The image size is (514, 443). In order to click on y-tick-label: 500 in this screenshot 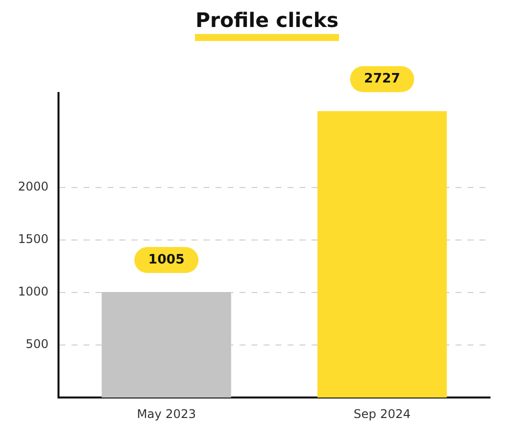, I will do `click(37, 344)`.